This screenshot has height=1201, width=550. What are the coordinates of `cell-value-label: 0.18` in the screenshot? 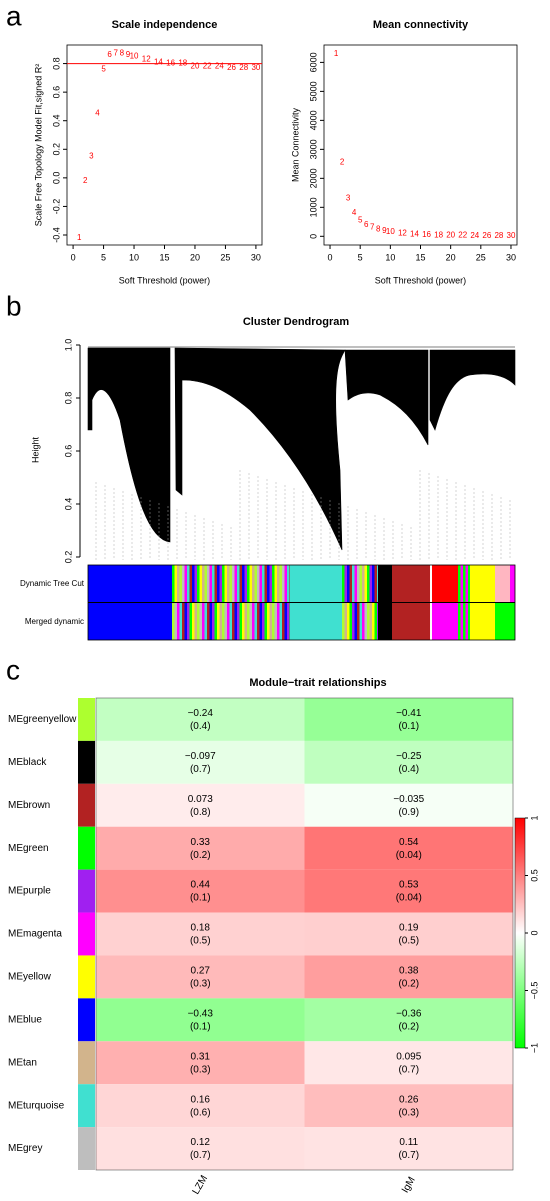 It's located at (201, 928).